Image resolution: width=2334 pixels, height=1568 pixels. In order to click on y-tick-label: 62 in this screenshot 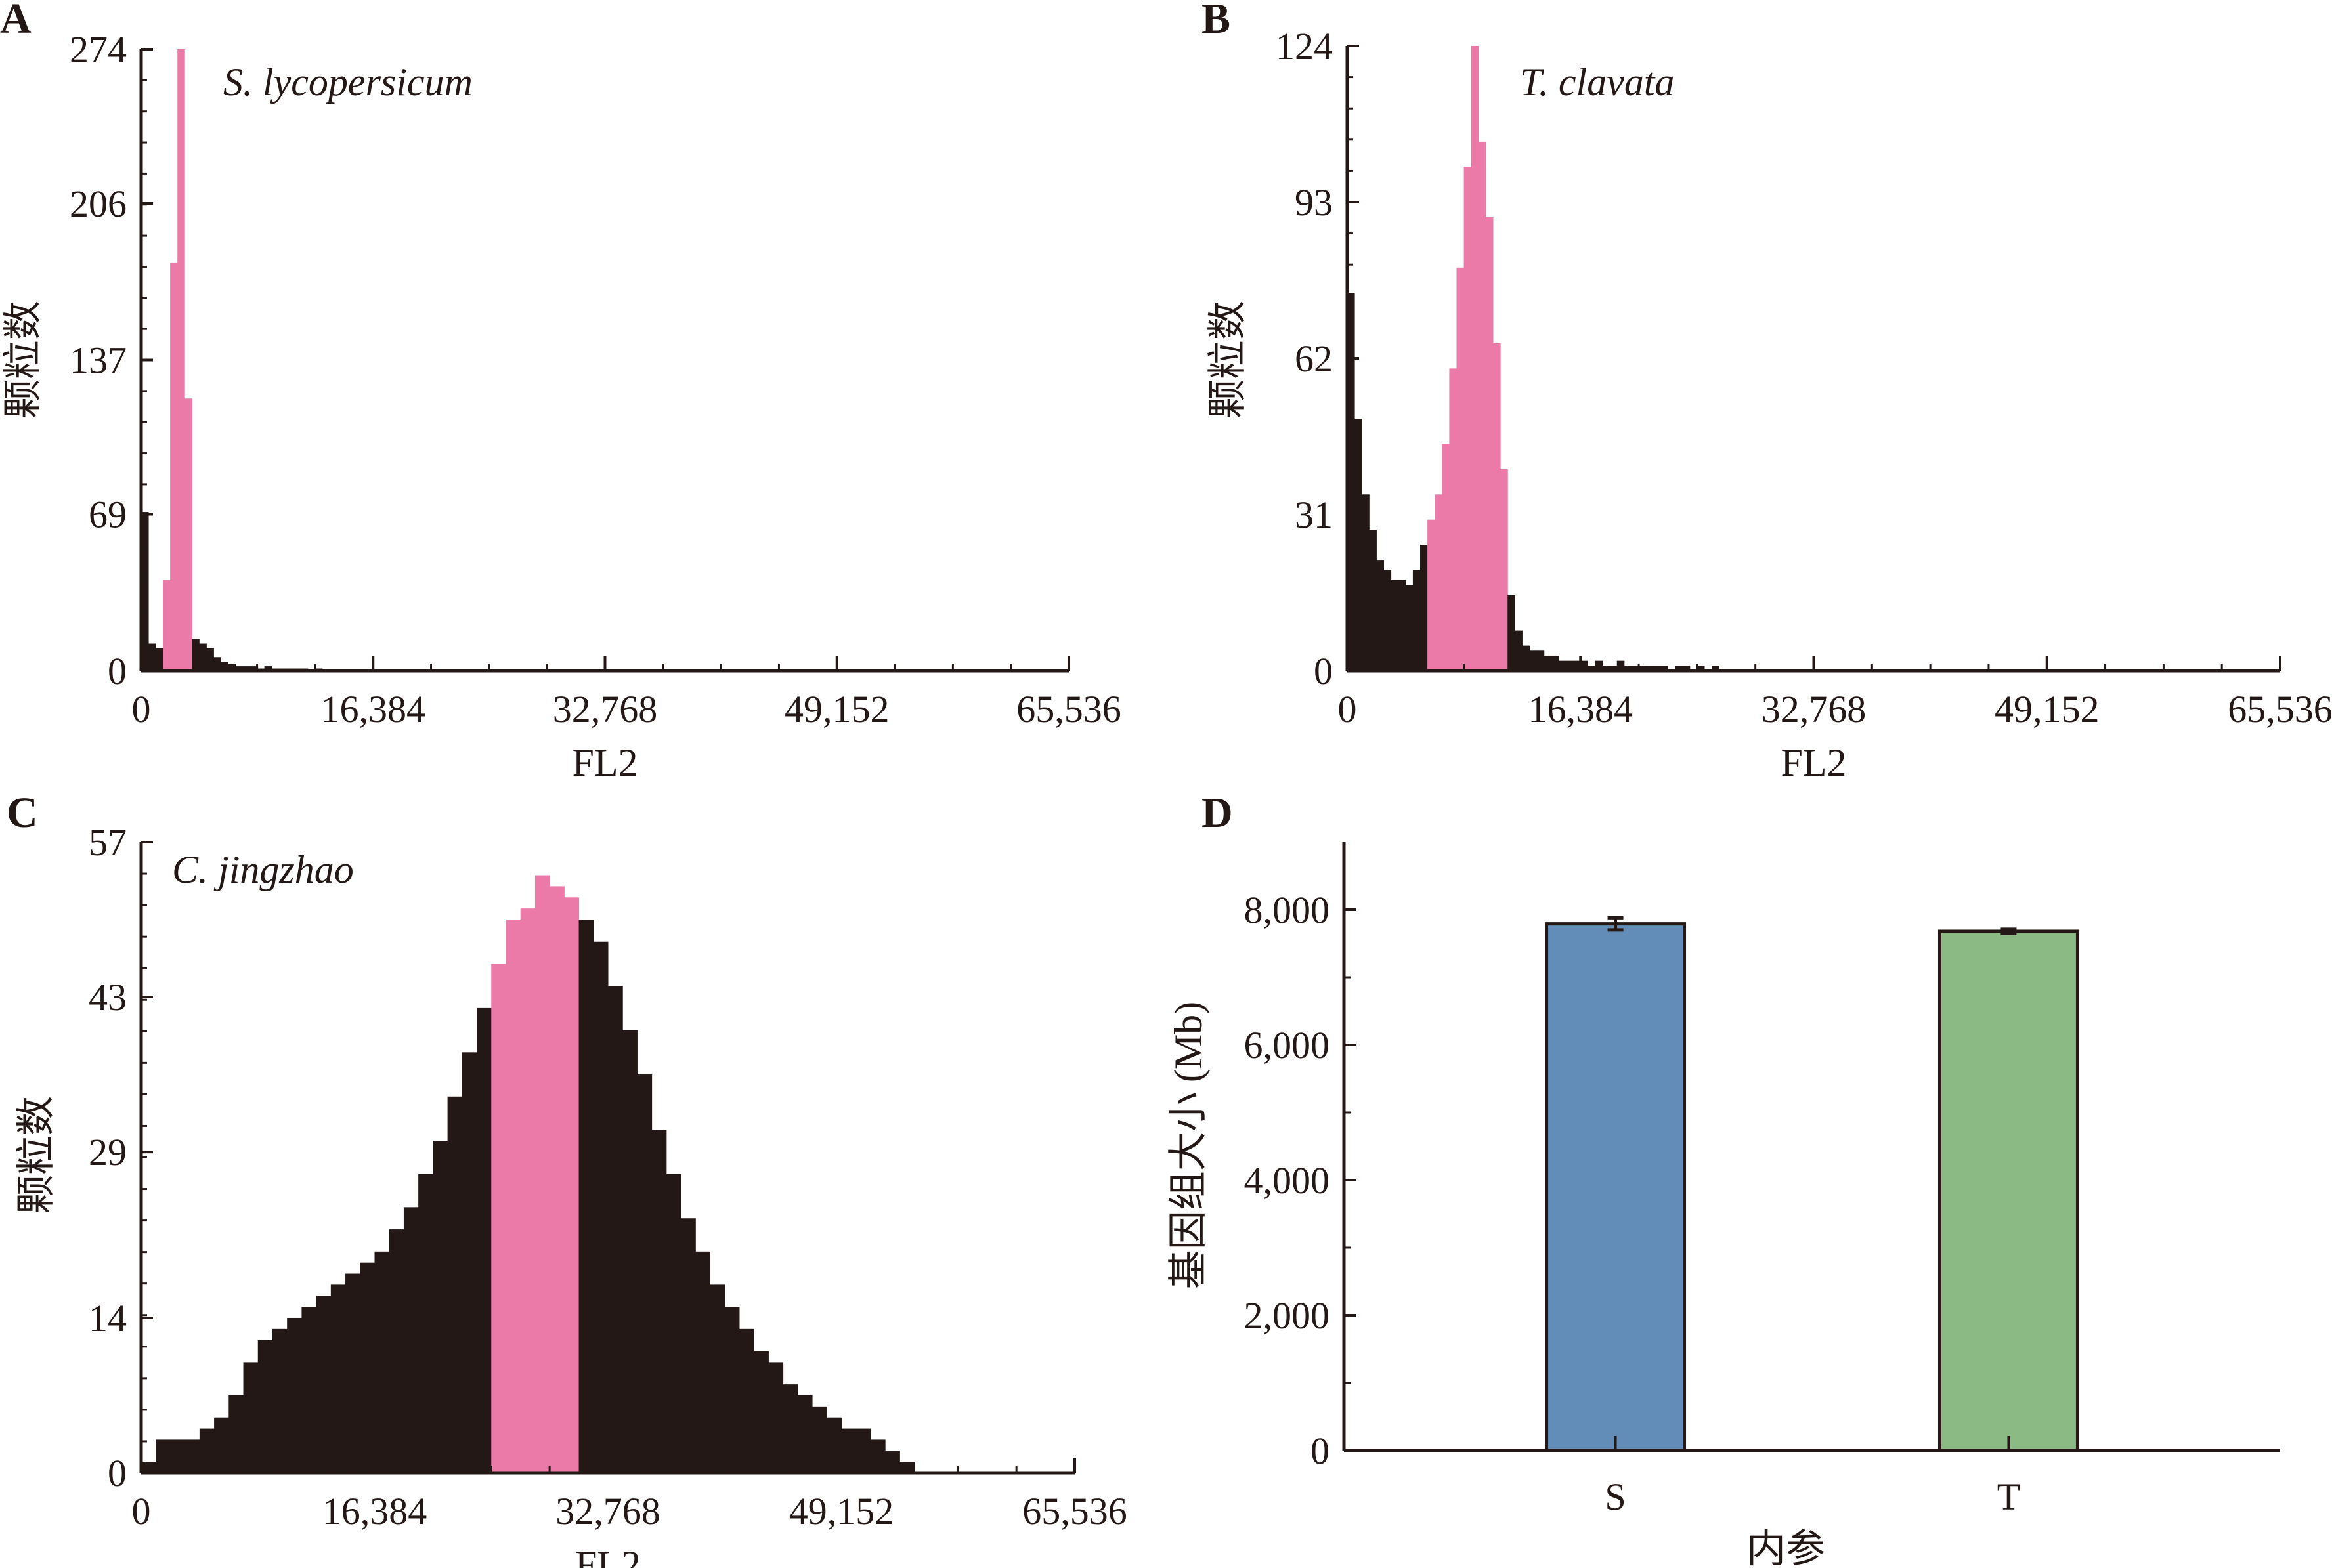, I will do `click(1314, 358)`.